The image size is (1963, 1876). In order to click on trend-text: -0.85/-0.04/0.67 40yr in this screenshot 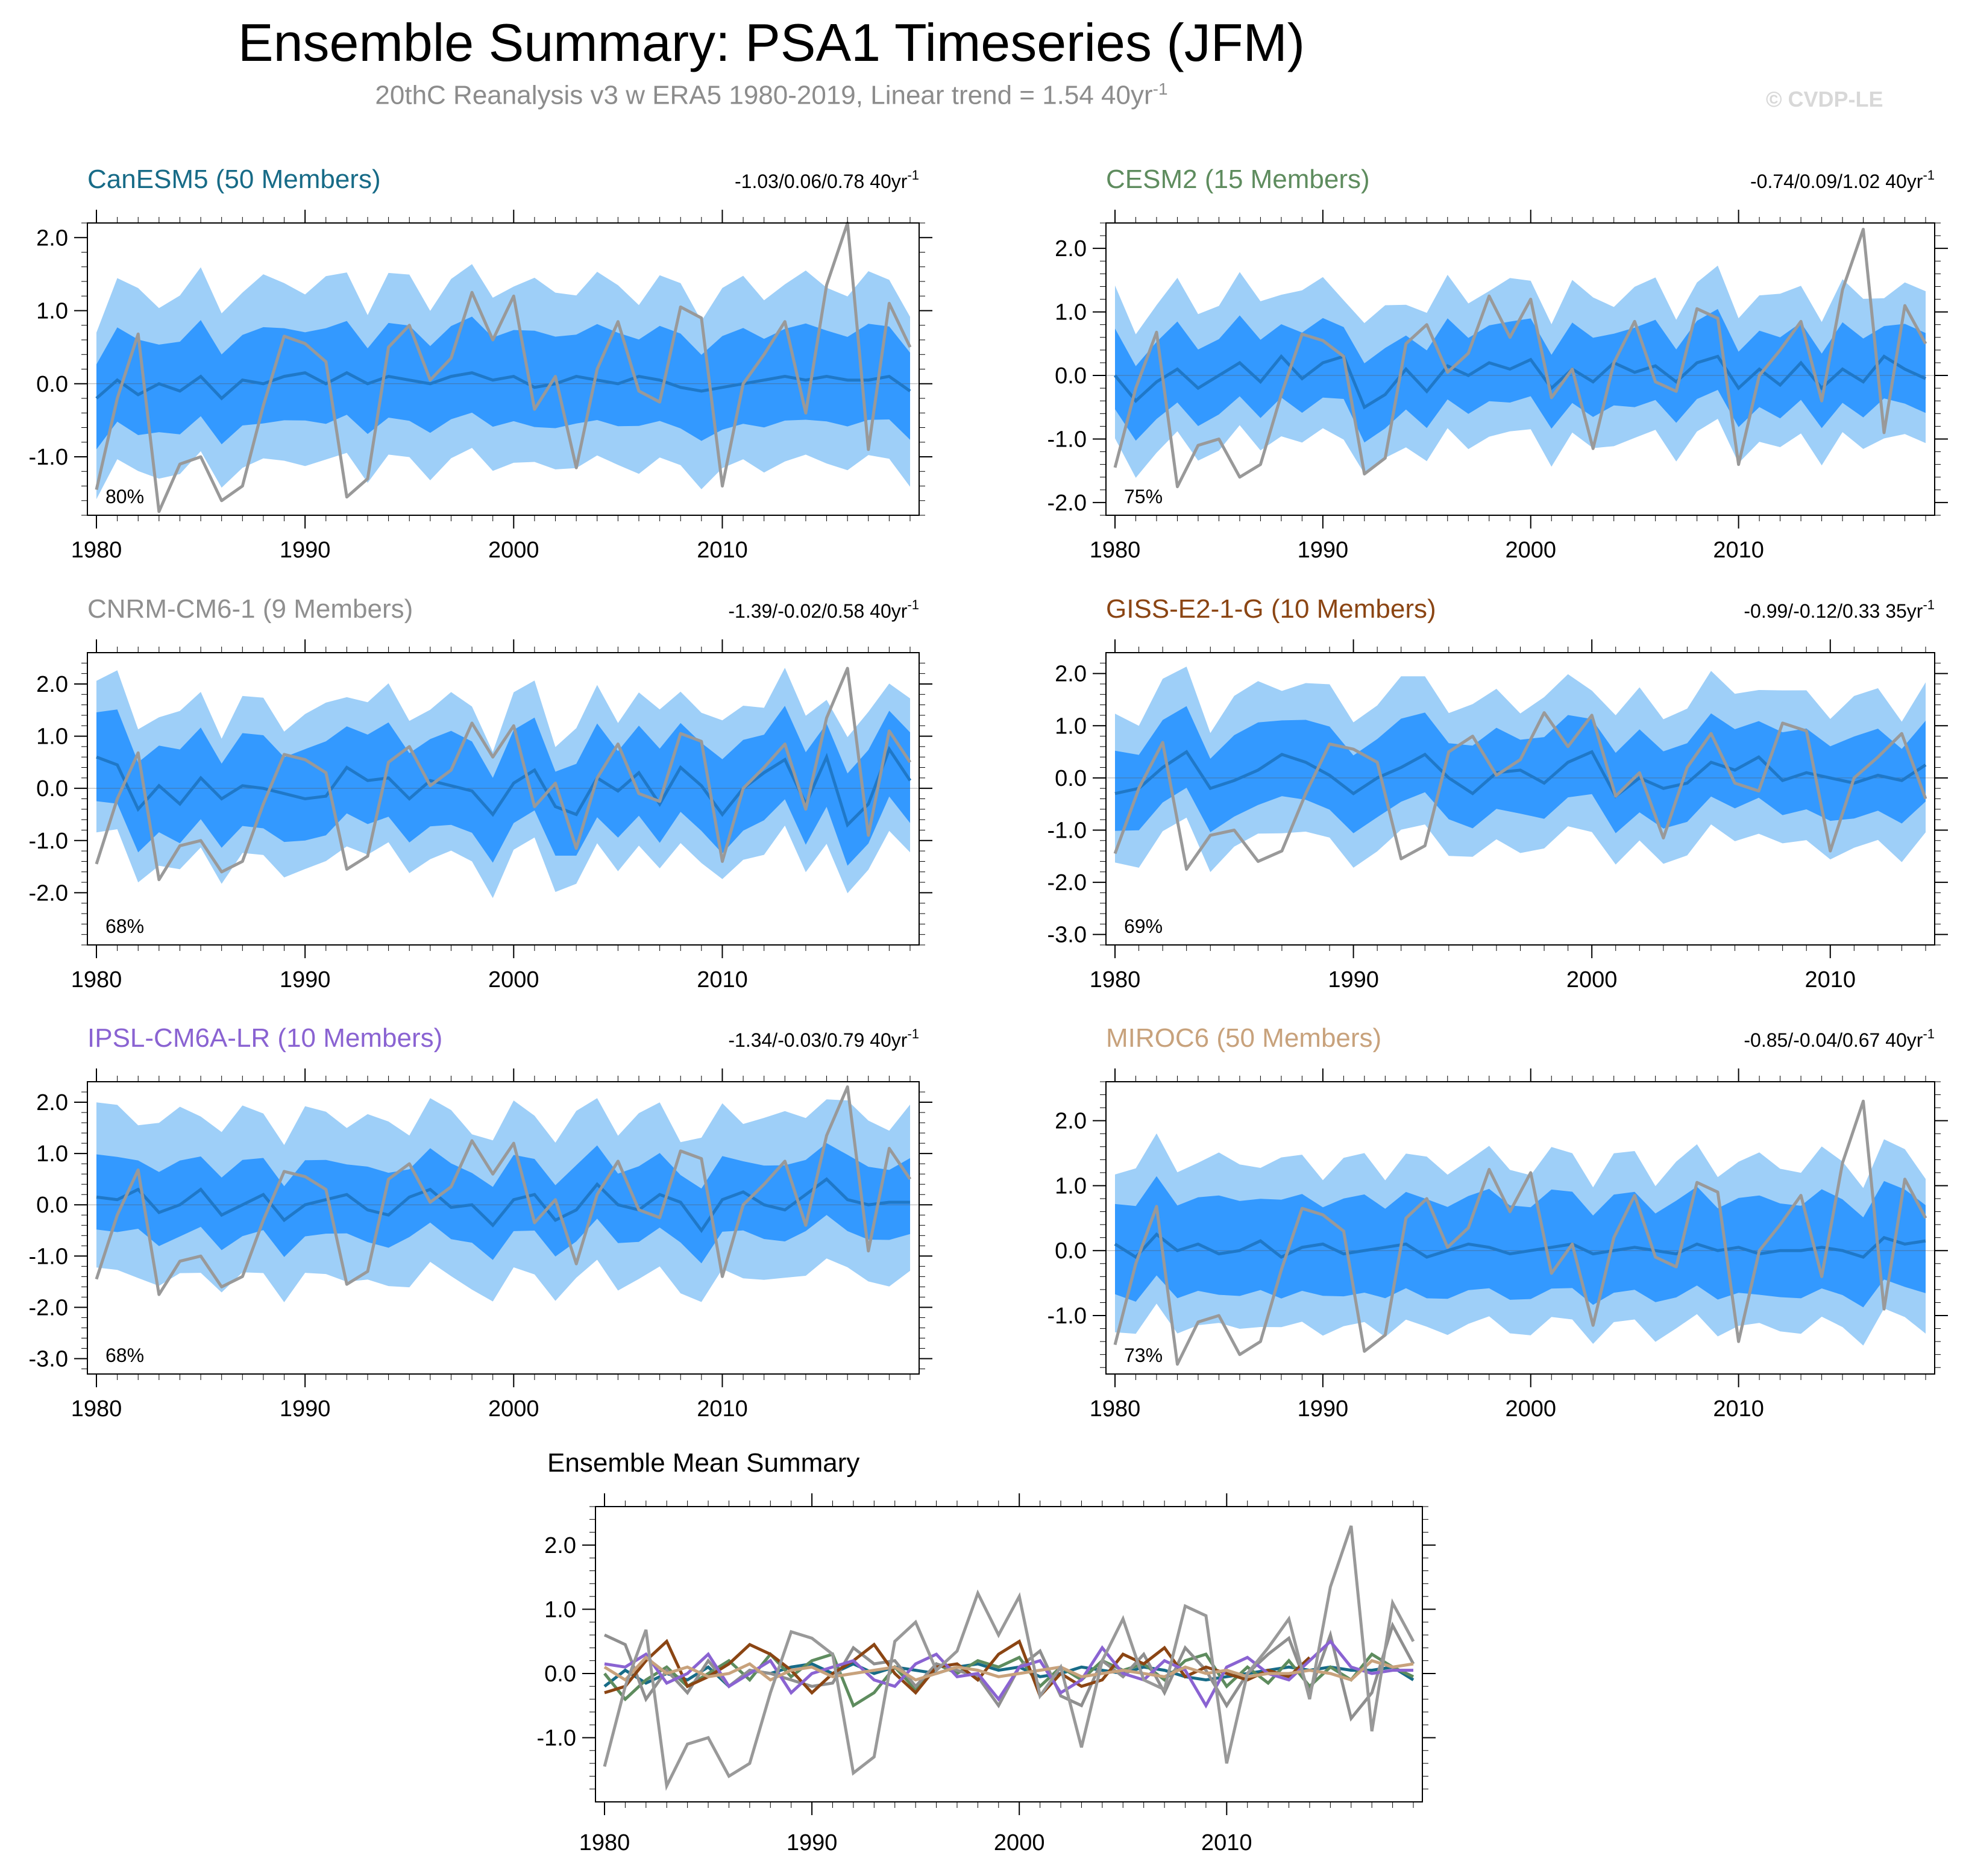, I will do `click(1833, 1040)`.